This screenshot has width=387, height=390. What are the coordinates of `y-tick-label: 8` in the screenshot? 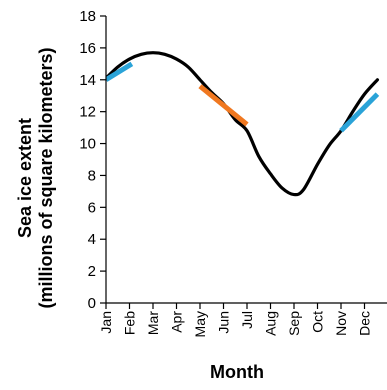 It's located at (92, 175).